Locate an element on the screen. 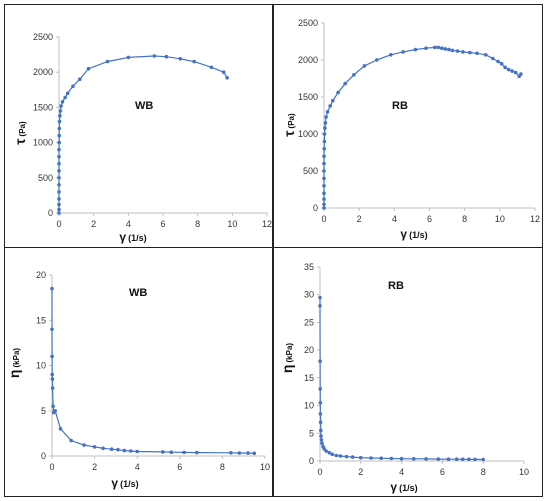  y-axis-label-symbol: η is located at coordinates (14, 374).